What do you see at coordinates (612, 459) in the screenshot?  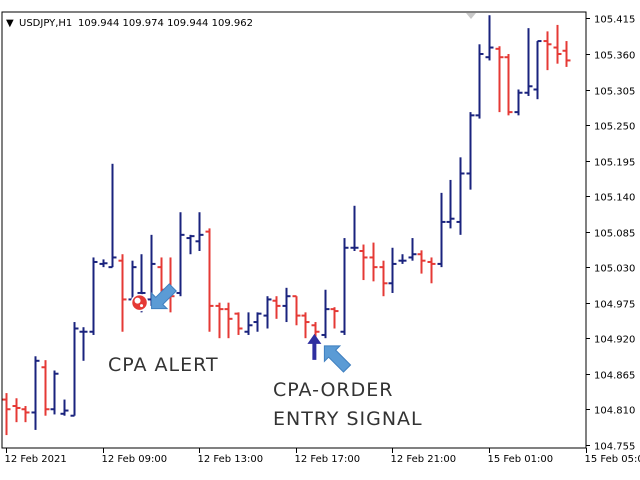 I see `x-tick-label: 15 Feb 05:00` at bounding box center [612, 459].